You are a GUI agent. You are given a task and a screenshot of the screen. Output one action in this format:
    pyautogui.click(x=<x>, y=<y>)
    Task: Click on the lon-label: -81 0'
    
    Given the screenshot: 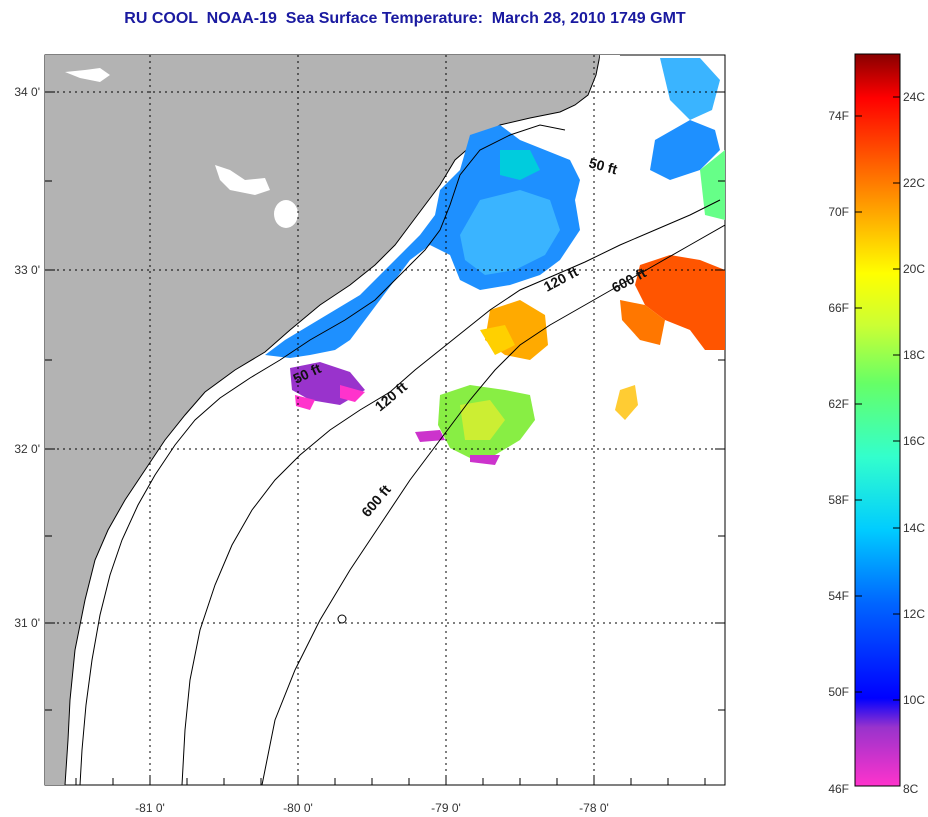 What is the action you would take?
    pyautogui.click(x=150, y=808)
    